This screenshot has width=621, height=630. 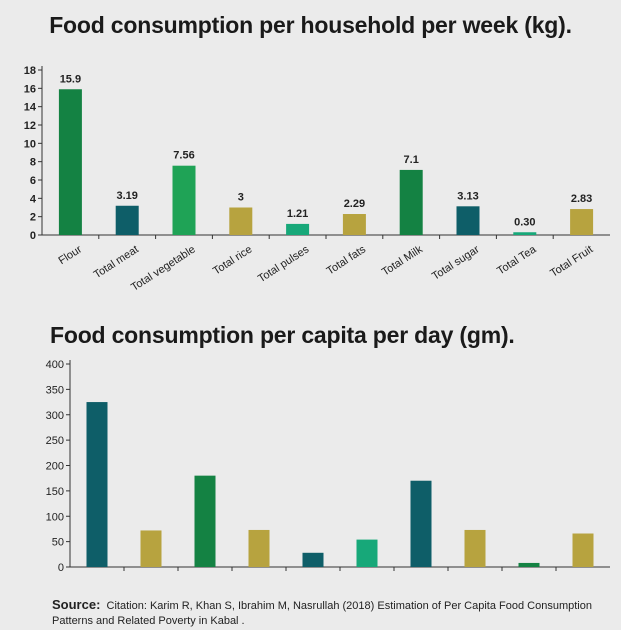 What do you see at coordinates (33, 181) in the screenshot?
I see `y-tick-label: 6` at bounding box center [33, 181].